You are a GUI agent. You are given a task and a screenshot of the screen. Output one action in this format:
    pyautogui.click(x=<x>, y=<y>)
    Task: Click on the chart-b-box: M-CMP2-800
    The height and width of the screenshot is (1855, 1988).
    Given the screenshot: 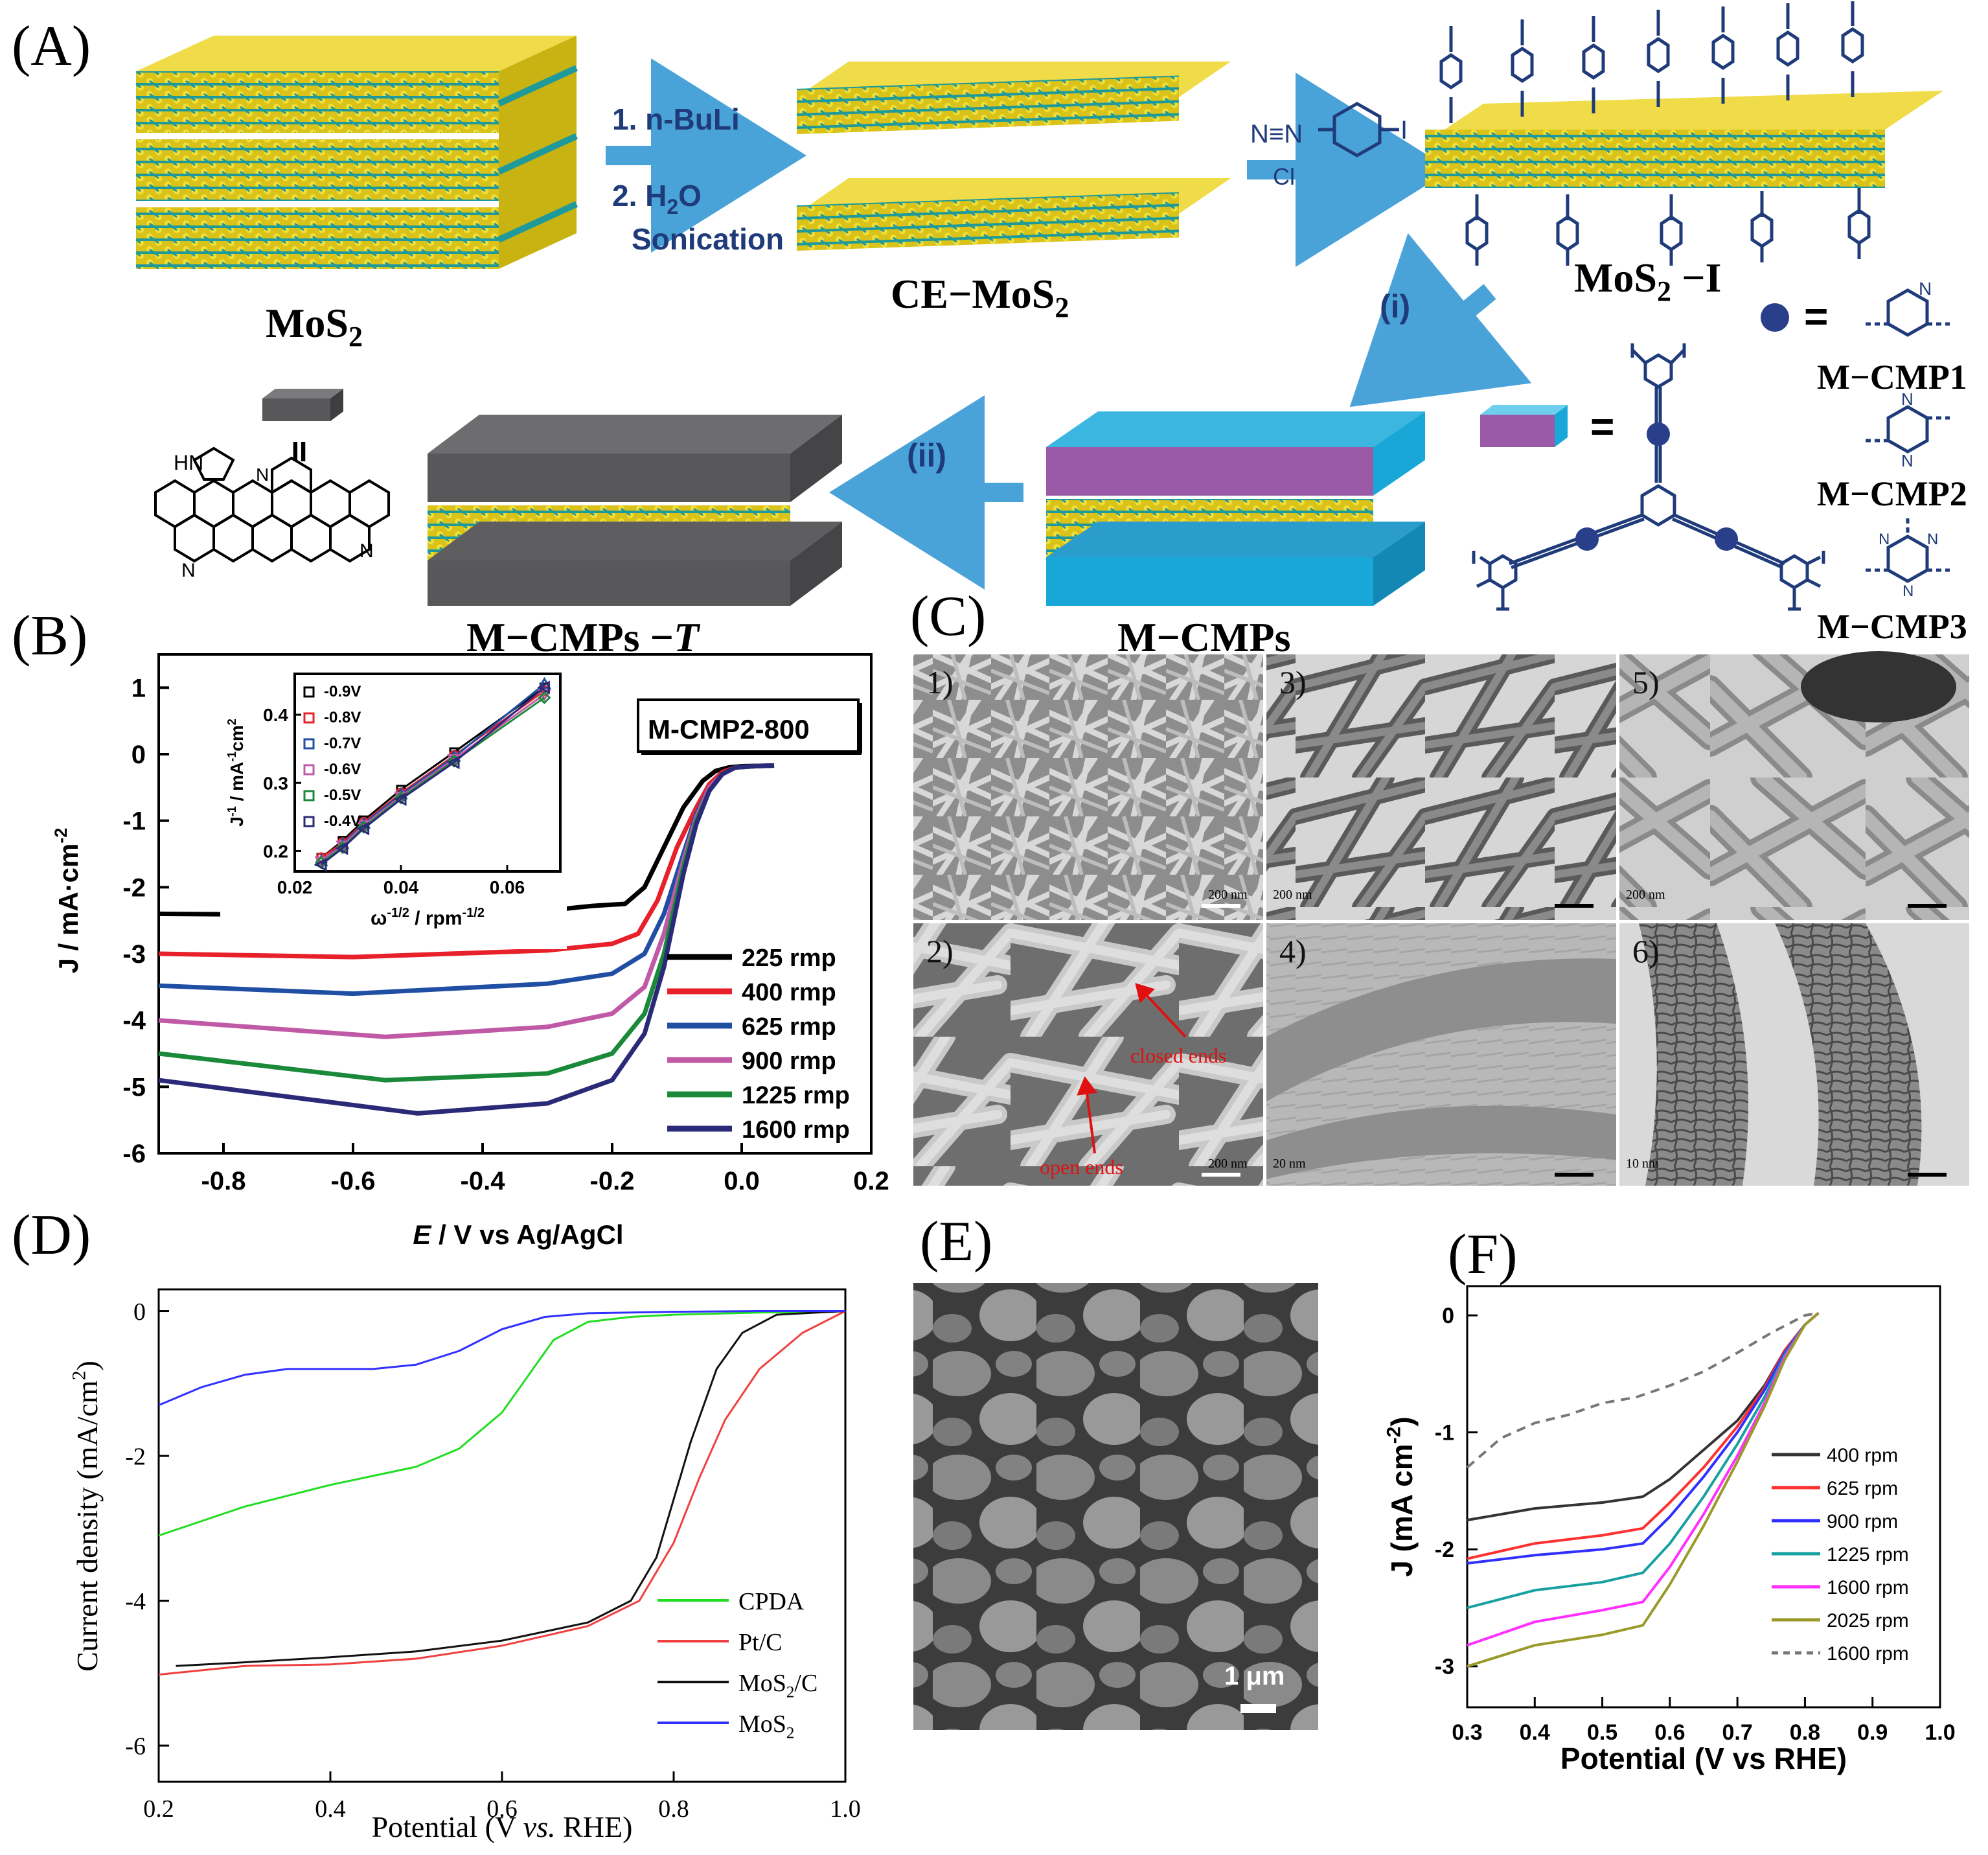 What is the action you would take?
    pyautogui.click(x=749, y=726)
    